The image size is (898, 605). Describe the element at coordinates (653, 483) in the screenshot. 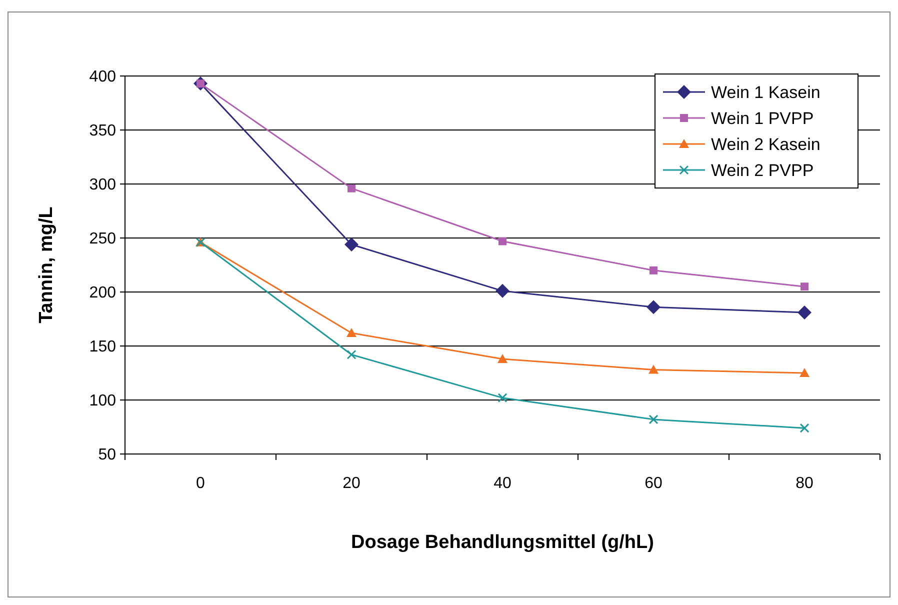

I see `x-tick-label: 60` at that location.